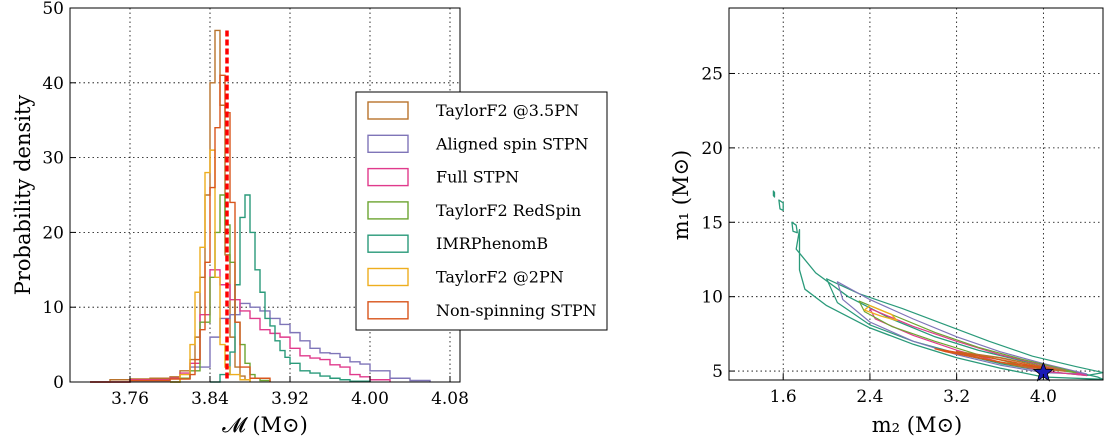  I want to click on right-x-axis-label: m₂ (M⊙), so click(917, 425).